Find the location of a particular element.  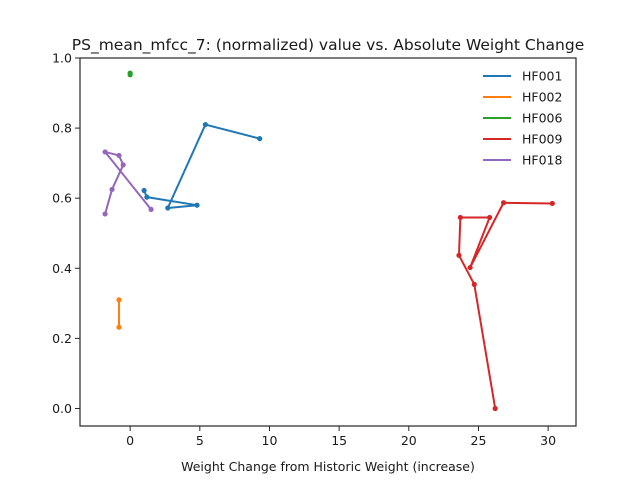

legend-label: HF002 is located at coordinates (542, 97).